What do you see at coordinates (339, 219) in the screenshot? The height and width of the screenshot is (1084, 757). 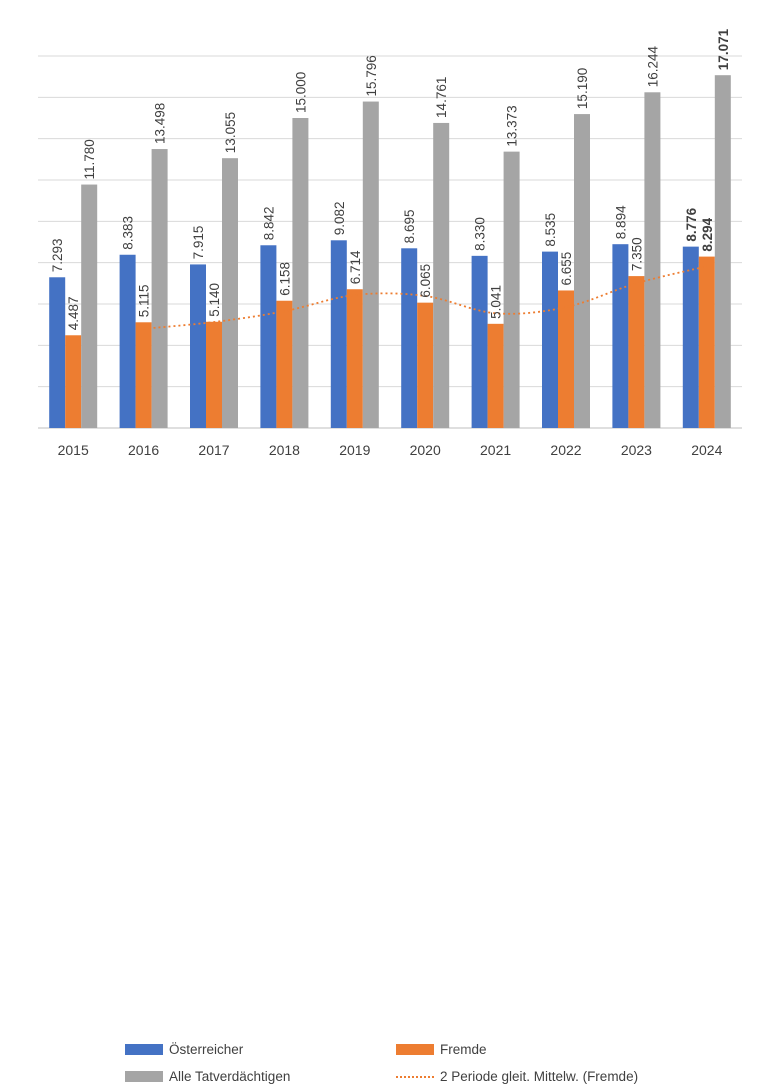 I see `data-label-oesterreicher: 9.082` at bounding box center [339, 219].